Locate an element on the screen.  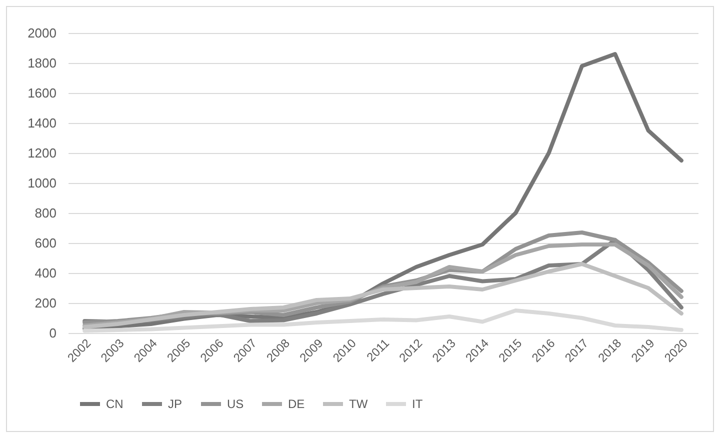
y-tick-label: 1800 is located at coordinates (42, 63).